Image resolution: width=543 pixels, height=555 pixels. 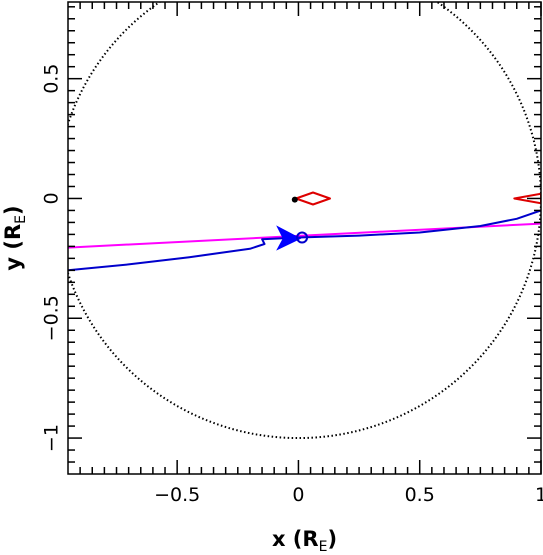 I want to click on x-tick-label: 0.5, so click(x=420, y=495).